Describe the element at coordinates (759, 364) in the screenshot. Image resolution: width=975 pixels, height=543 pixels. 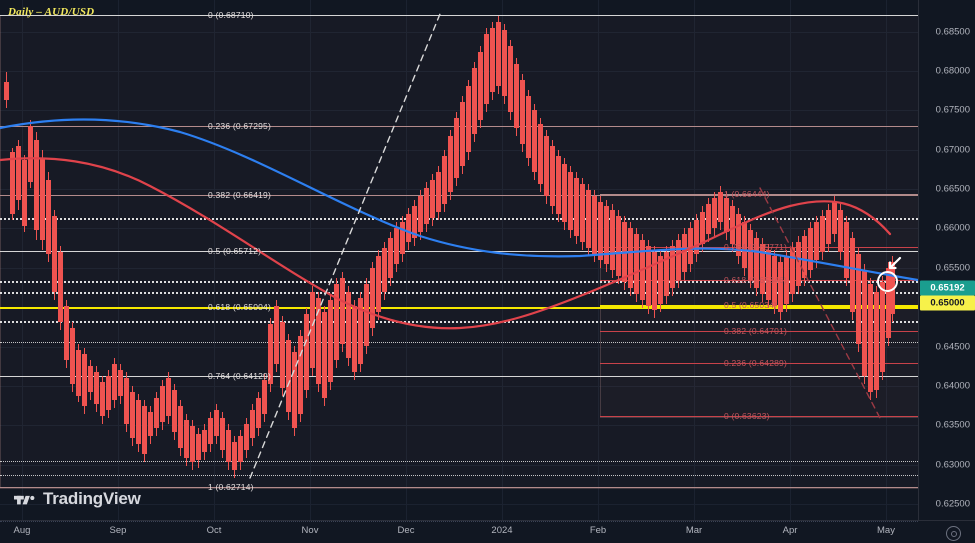
I see `fib-line-sec-0.236` at that location.